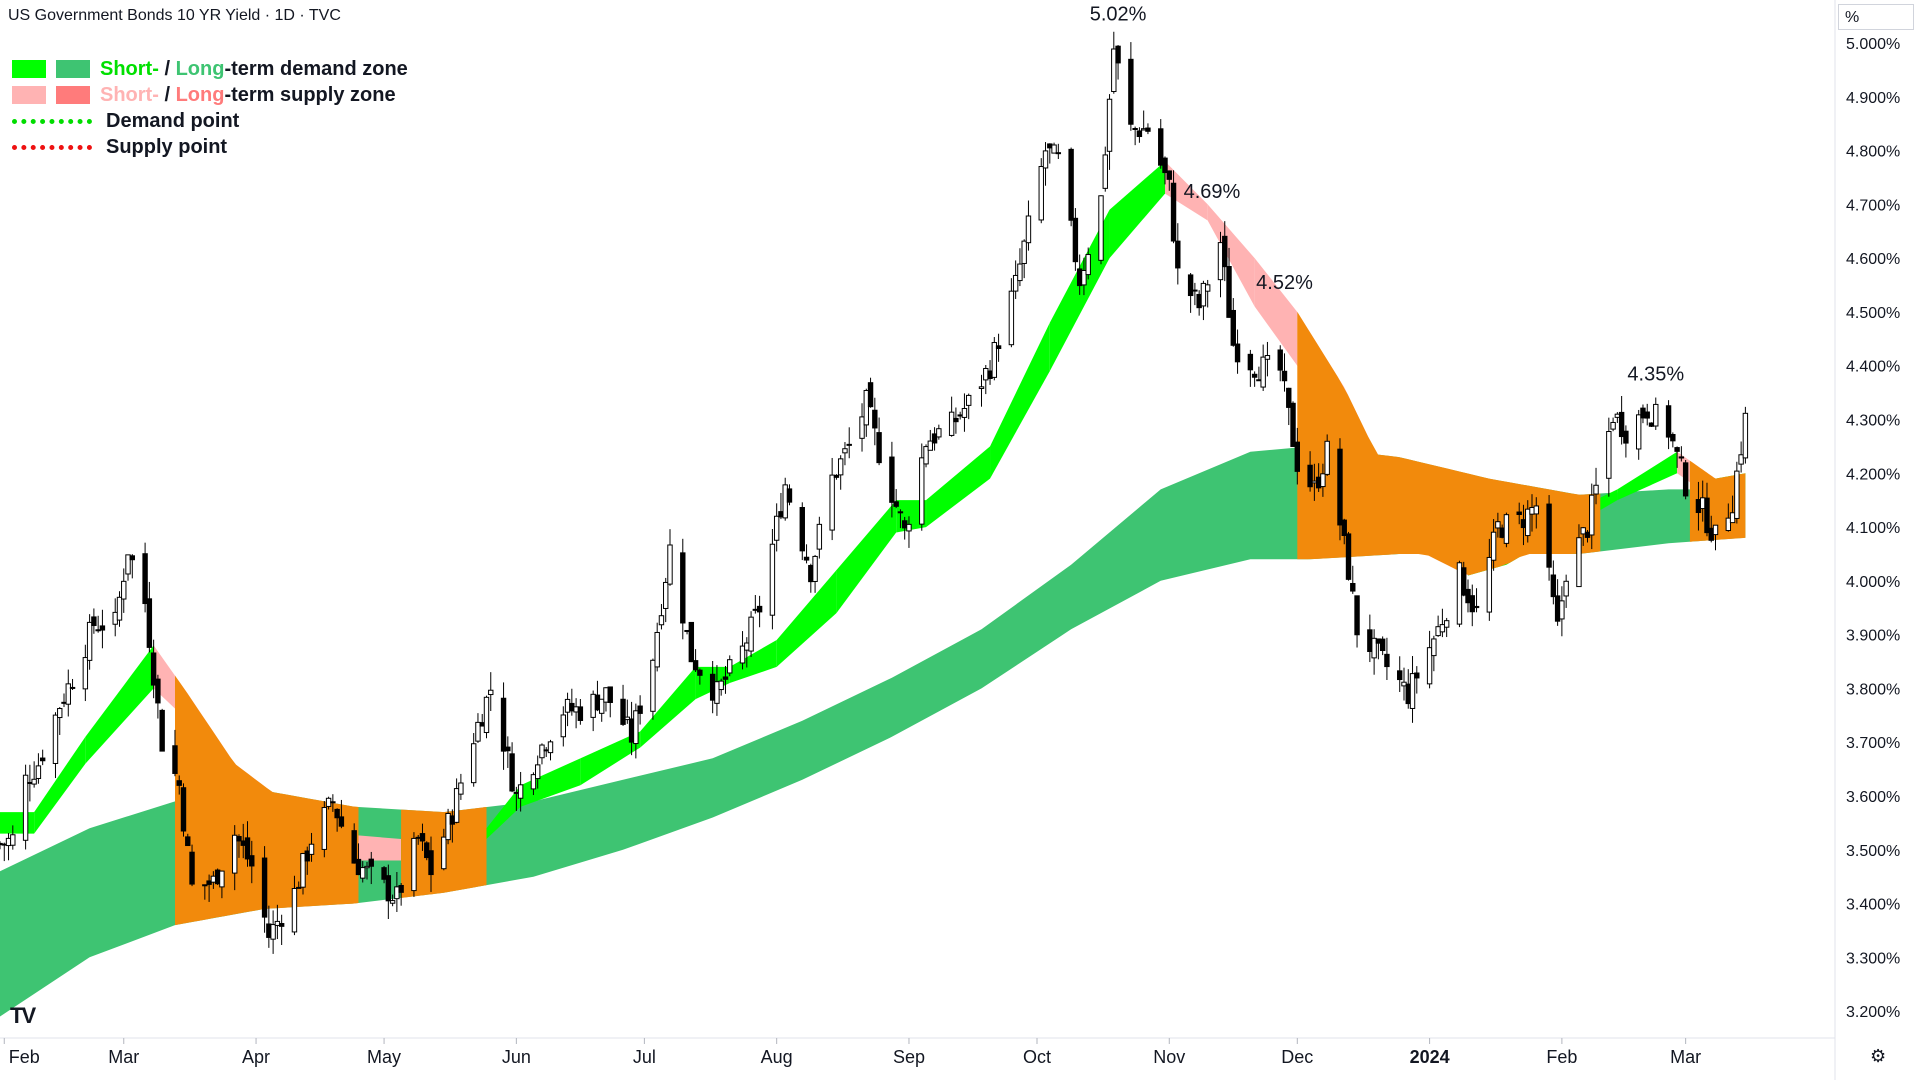 This screenshot has width=1920, height=1080. Describe the element at coordinates (200, 94) in the screenshot. I see `legend-supply-long-label: Long` at that location.